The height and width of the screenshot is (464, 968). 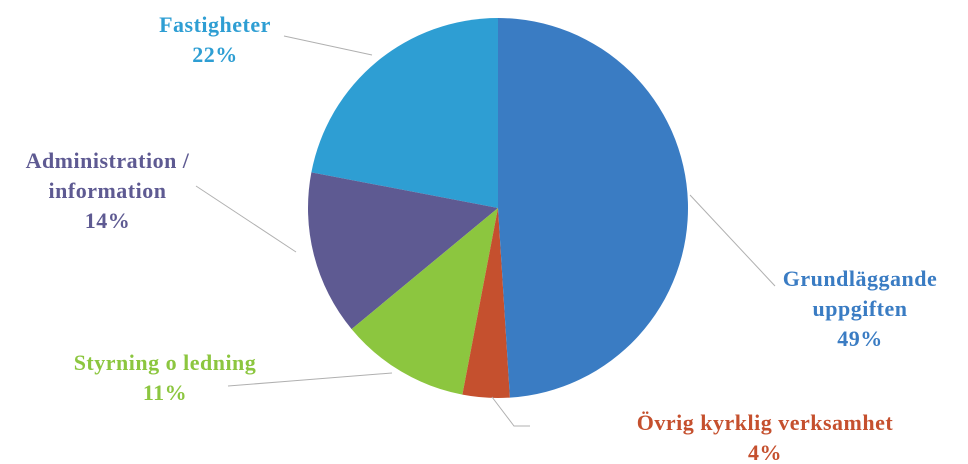 What do you see at coordinates (215, 40) in the screenshot?
I see `slice-label: Fastigheter 22%` at bounding box center [215, 40].